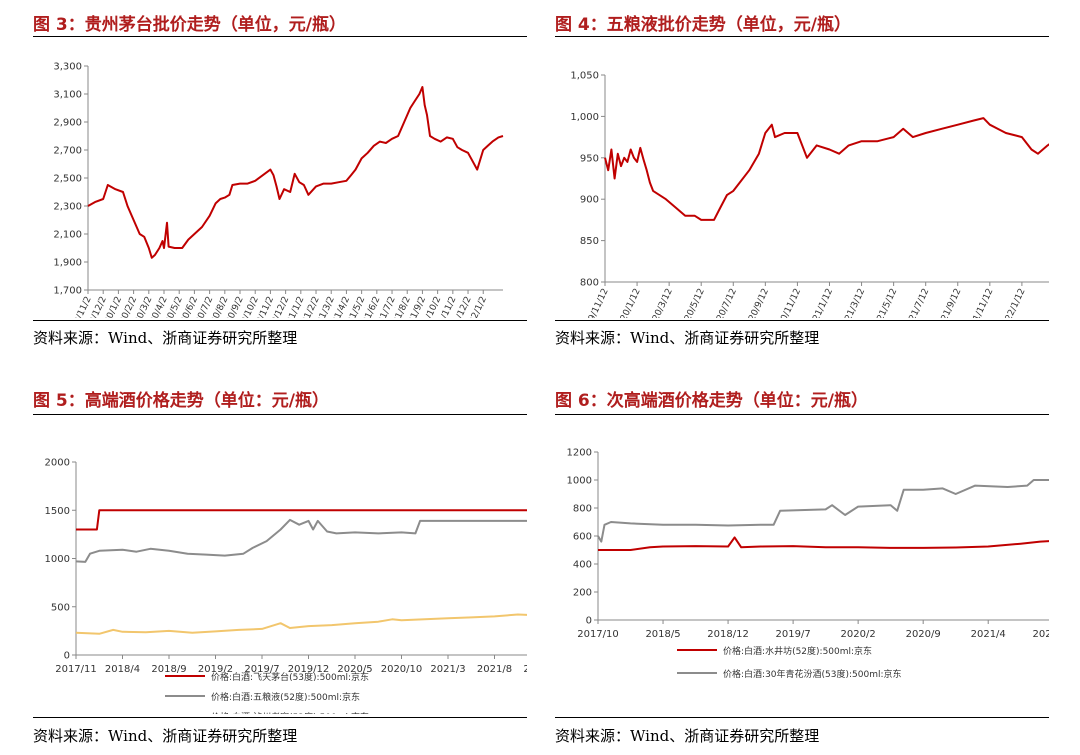 This screenshot has width=1080, height=755. What do you see at coordinates (290, 677) in the screenshot?
I see `legend-label: 价格:白酒:飞天茅台(53度):500ml:京东` at bounding box center [290, 677].